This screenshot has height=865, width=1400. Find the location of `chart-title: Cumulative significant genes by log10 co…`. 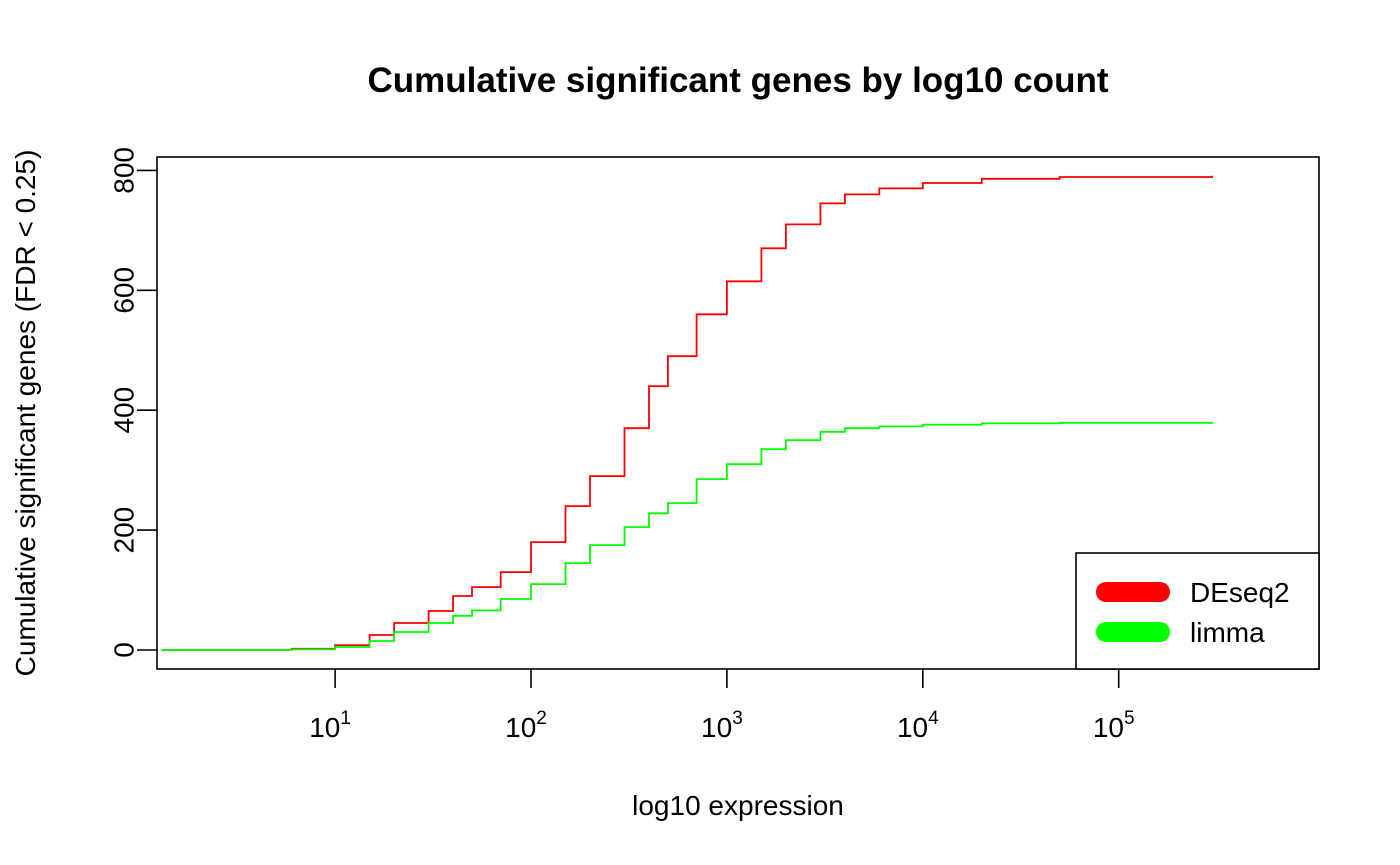

chart-title: Cumulative significant genes by log10 co… is located at coordinates (738, 80).